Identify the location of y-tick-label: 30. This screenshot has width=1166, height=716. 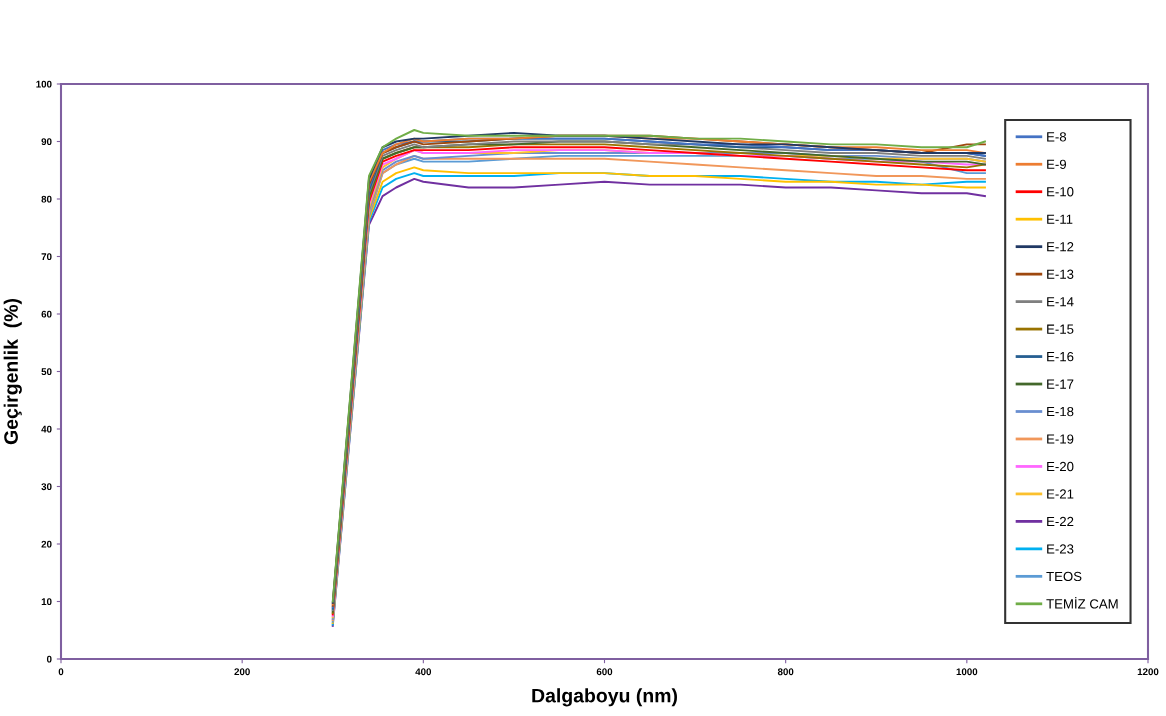
(46, 487).